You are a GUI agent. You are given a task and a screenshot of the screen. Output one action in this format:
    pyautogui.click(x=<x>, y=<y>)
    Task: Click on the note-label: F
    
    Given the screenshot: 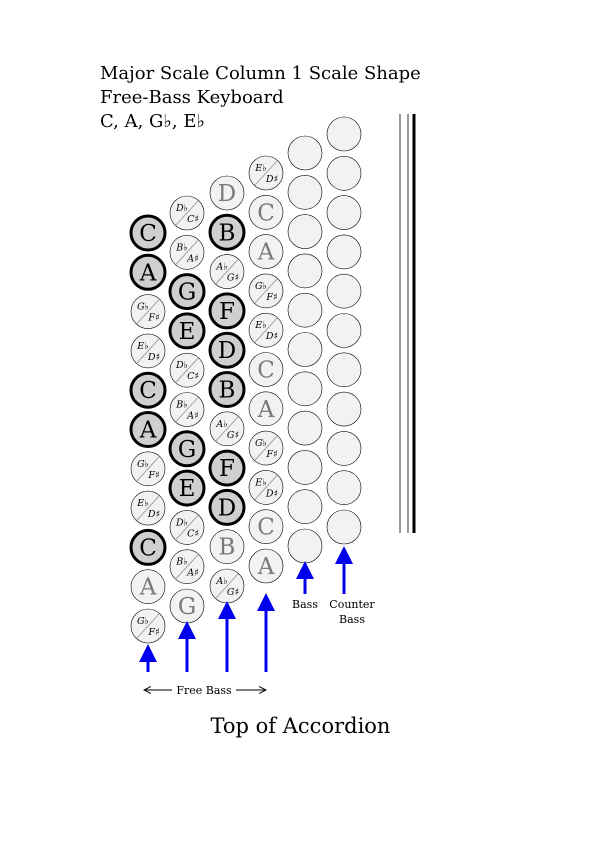 What is the action you would take?
    pyautogui.click(x=227, y=312)
    